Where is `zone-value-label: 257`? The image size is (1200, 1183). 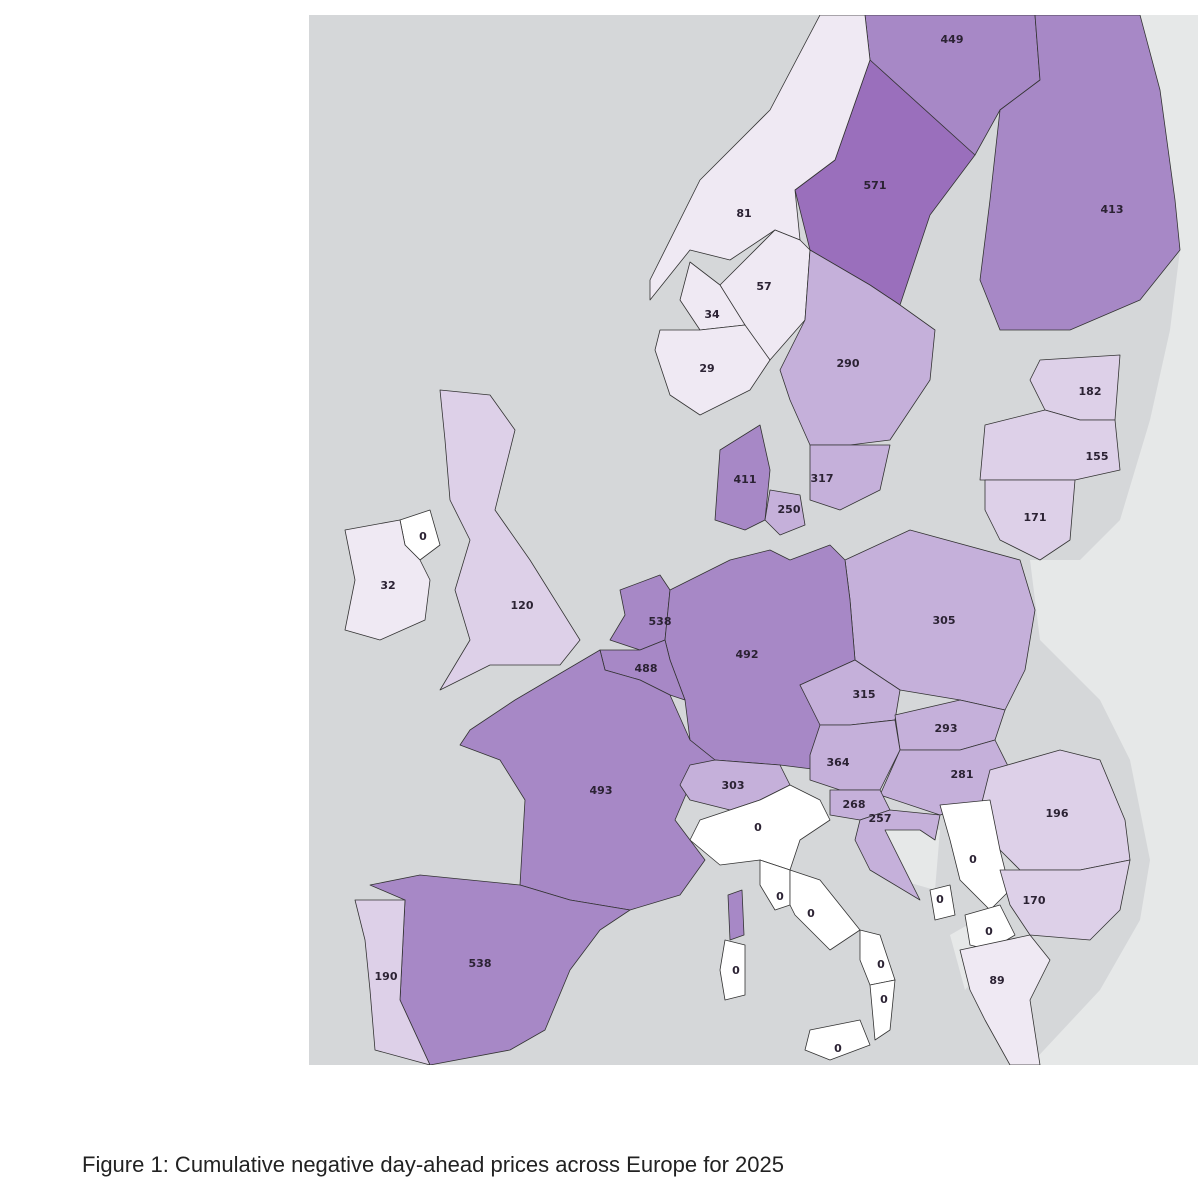 zone-value-label: 257 is located at coordinates (880, 818).